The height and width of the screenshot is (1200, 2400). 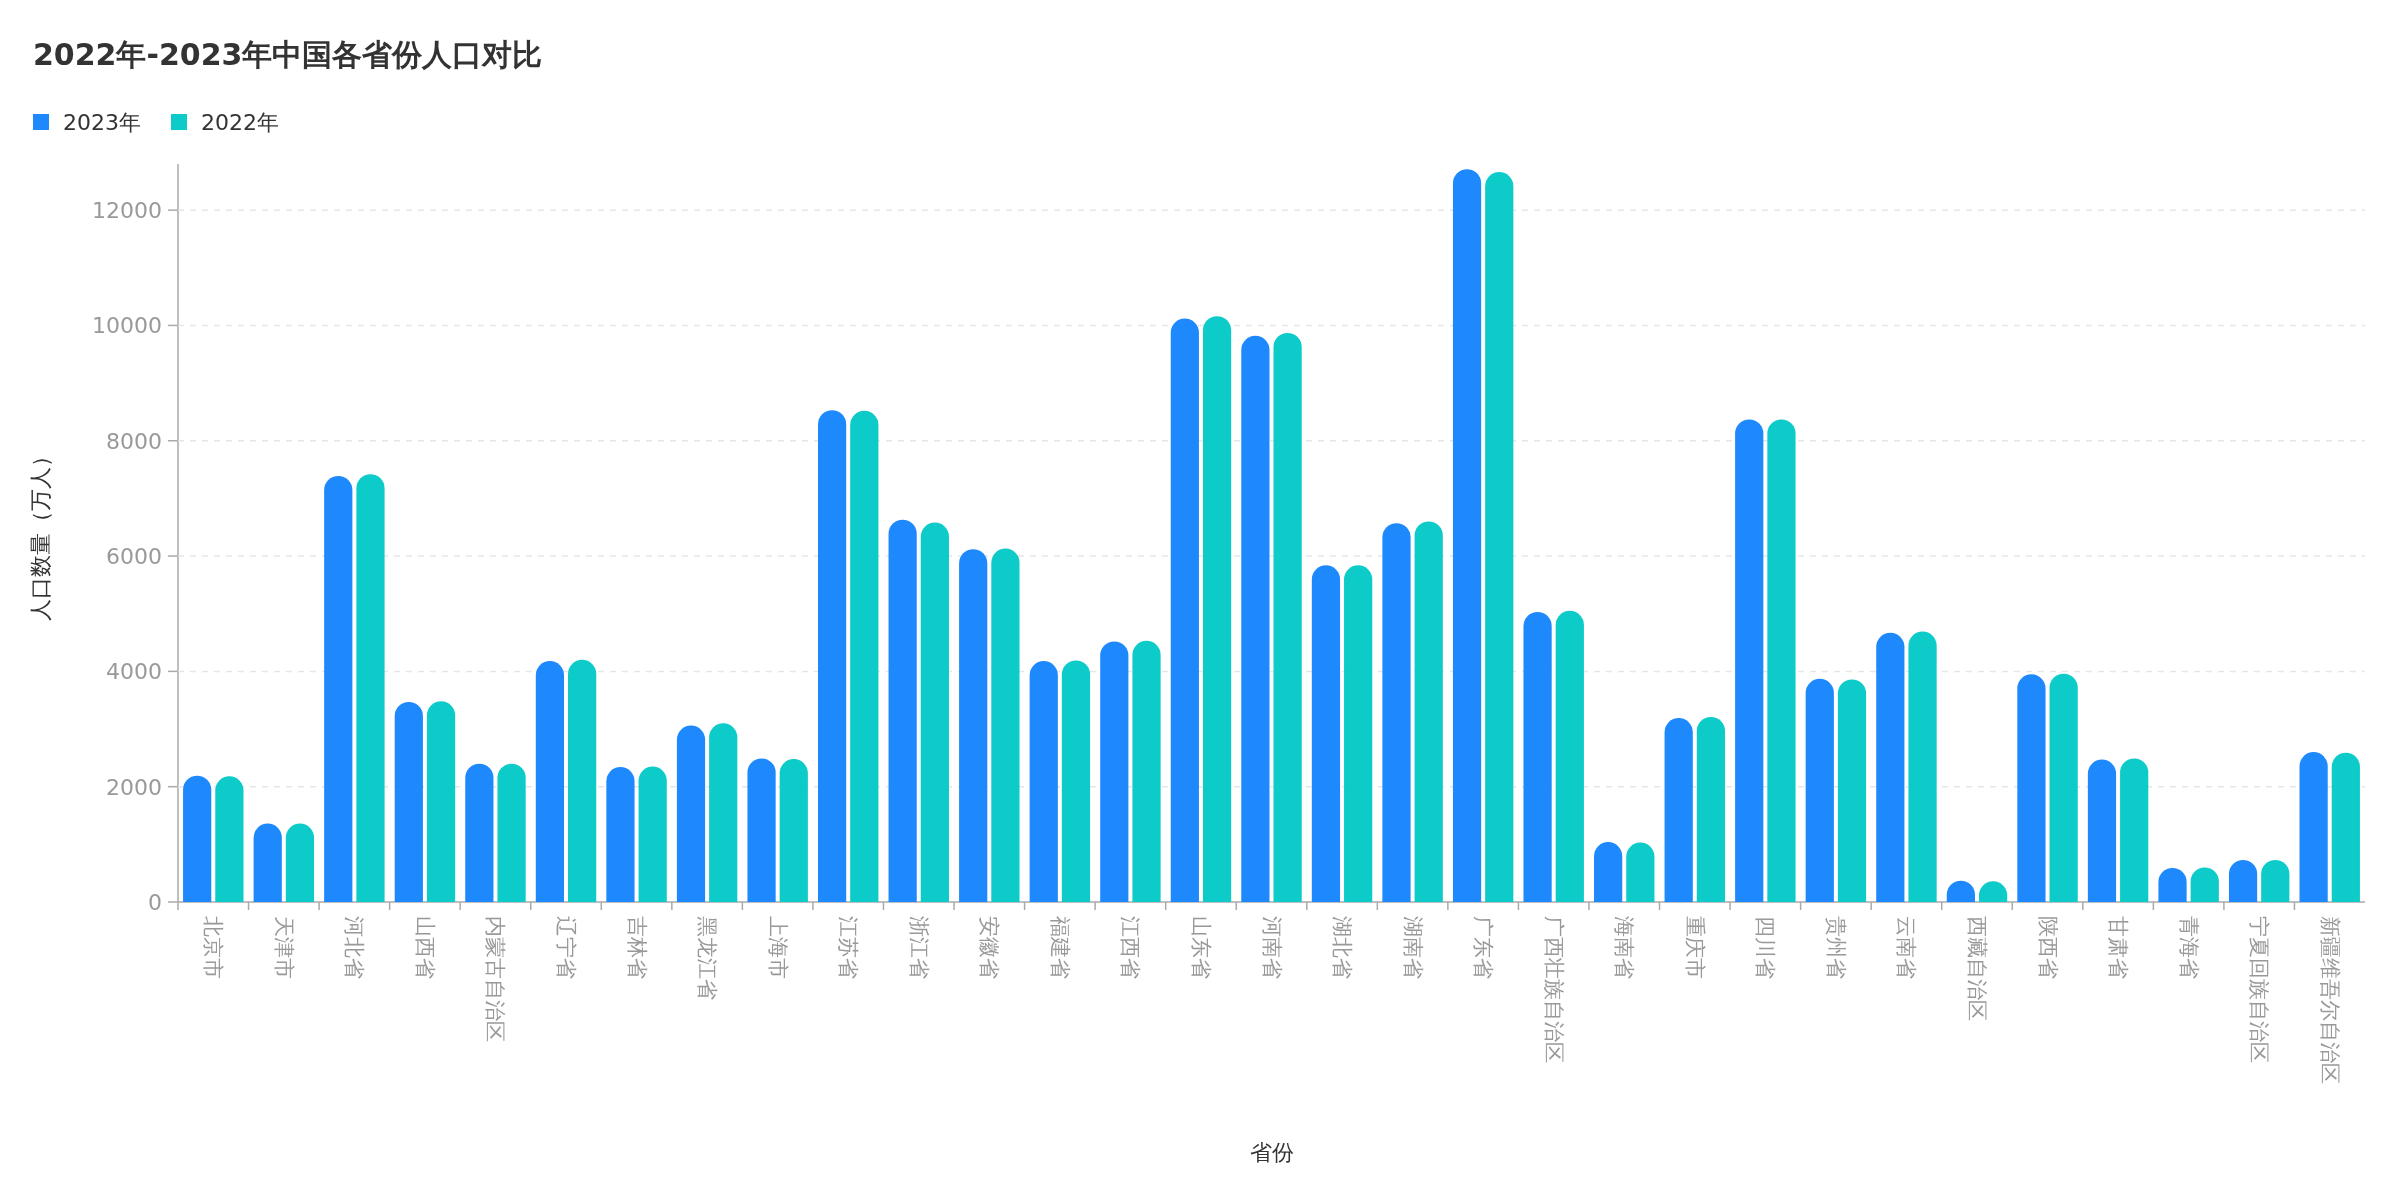 I want to click on x-tick-label: 黑龙江省, so click(x=707, y=958).